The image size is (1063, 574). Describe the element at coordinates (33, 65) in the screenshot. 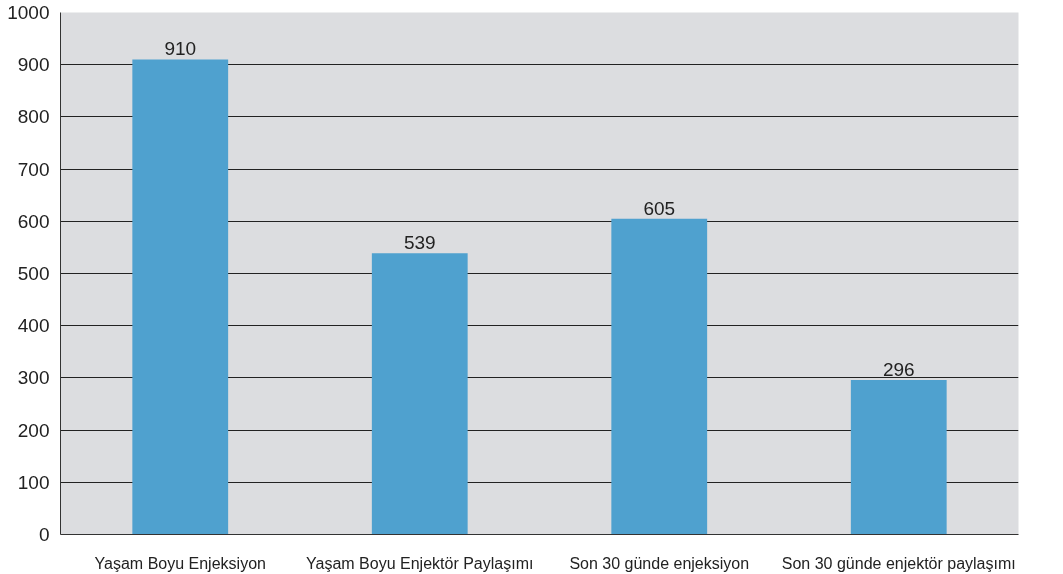

I see `y-tick-label: 900` at that location.